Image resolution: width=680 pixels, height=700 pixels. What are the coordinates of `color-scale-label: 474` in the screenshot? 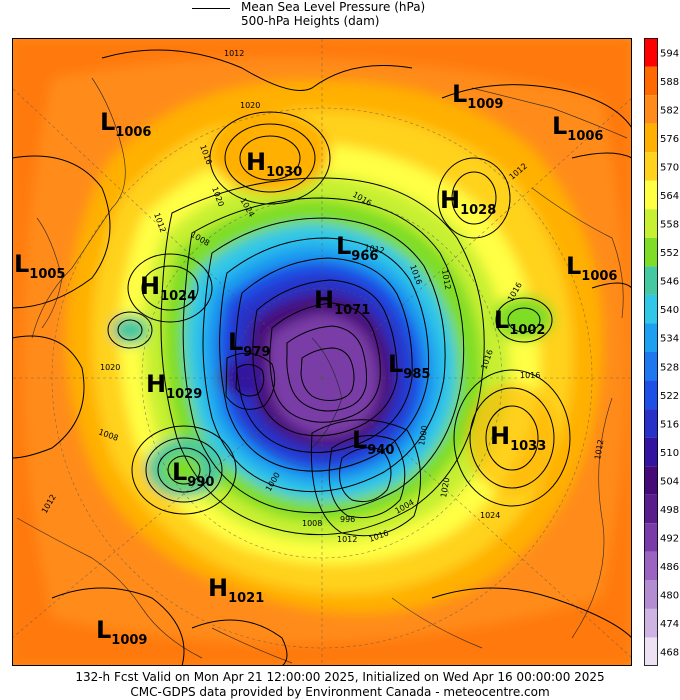 It's located at (669, 624).